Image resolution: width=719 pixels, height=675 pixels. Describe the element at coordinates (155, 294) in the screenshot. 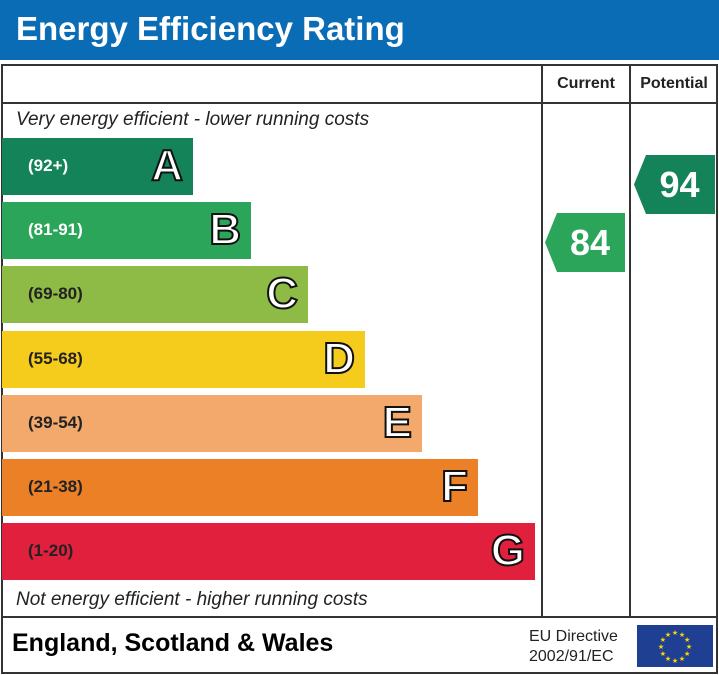

I see `rating-bar-c: (69-80) C` at that location.